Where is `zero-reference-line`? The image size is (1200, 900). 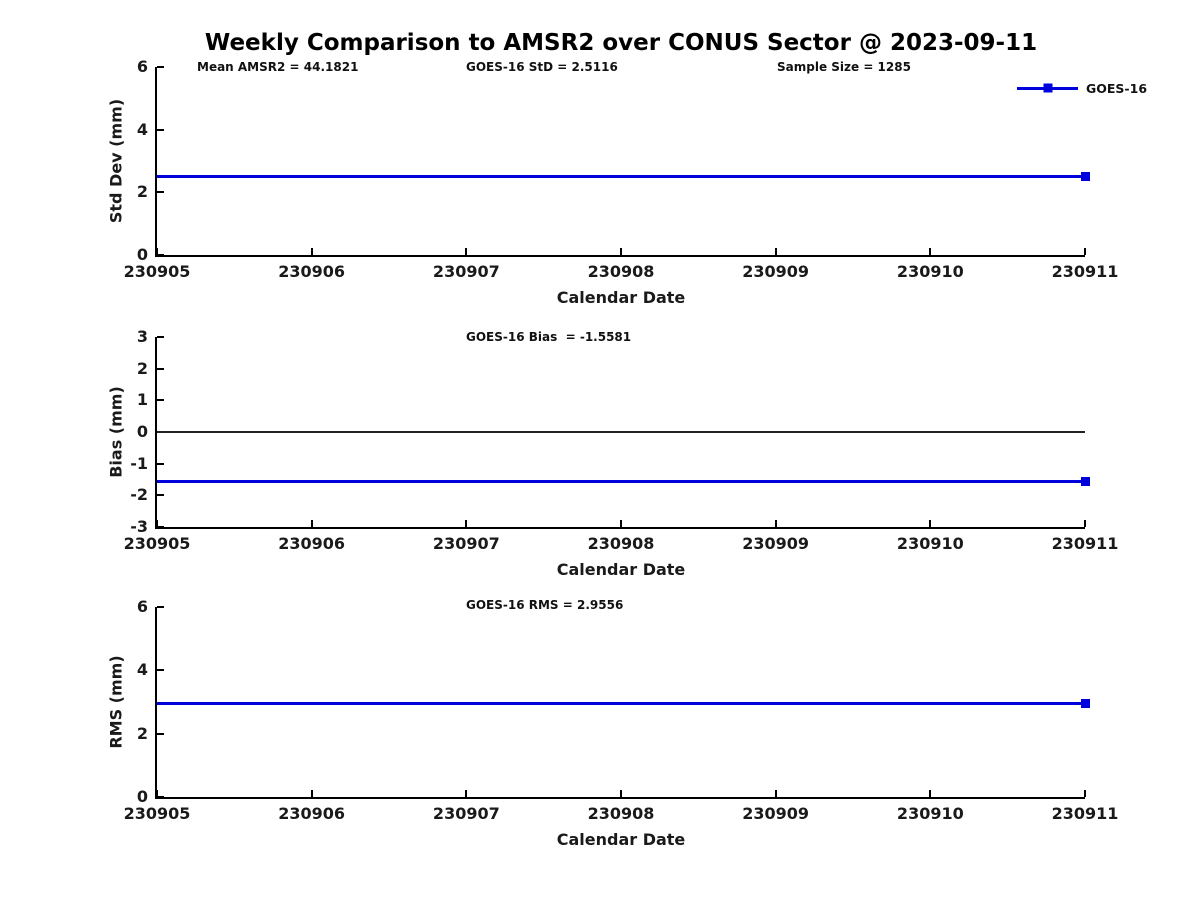
zero-reference-line is located at coordinates (621, 432).